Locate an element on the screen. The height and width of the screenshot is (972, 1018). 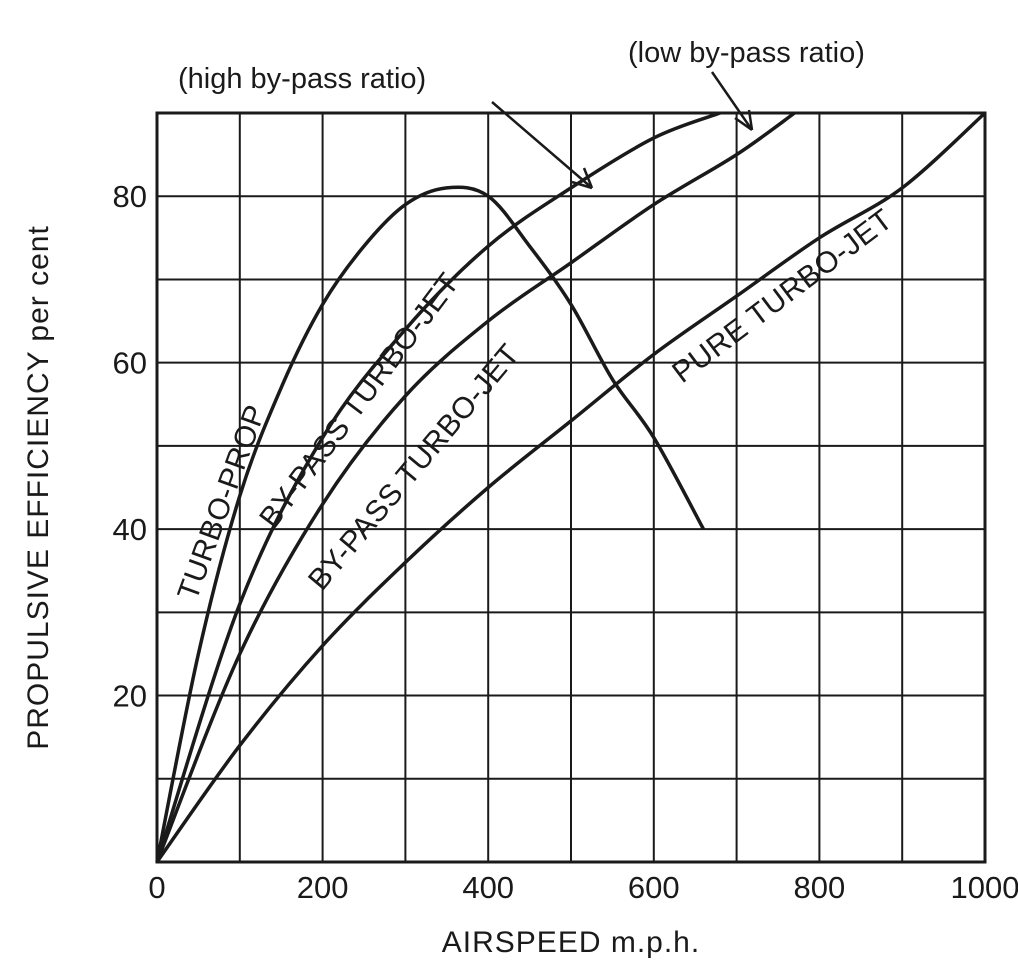
series-label-bypass-low: BY-PASS TURBO-JET is located at coordinates (414, 467).